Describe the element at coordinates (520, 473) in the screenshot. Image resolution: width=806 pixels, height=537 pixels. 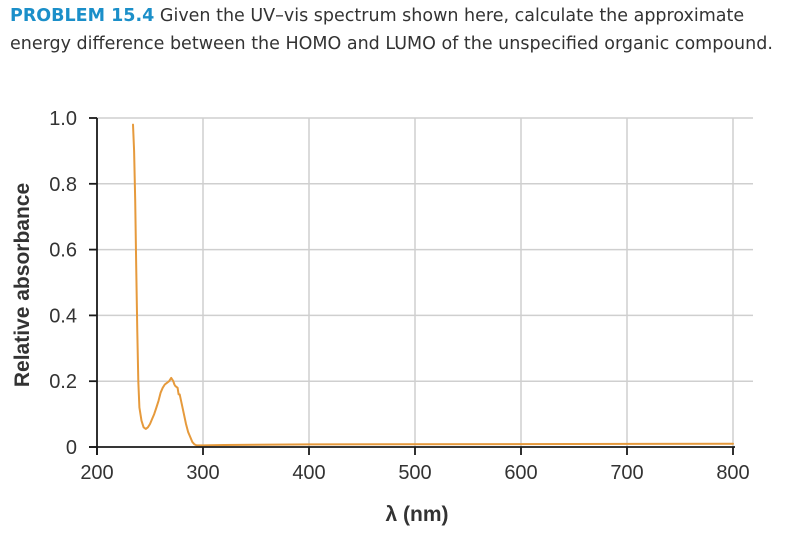
I see `x-tick-label: 600` at that location.